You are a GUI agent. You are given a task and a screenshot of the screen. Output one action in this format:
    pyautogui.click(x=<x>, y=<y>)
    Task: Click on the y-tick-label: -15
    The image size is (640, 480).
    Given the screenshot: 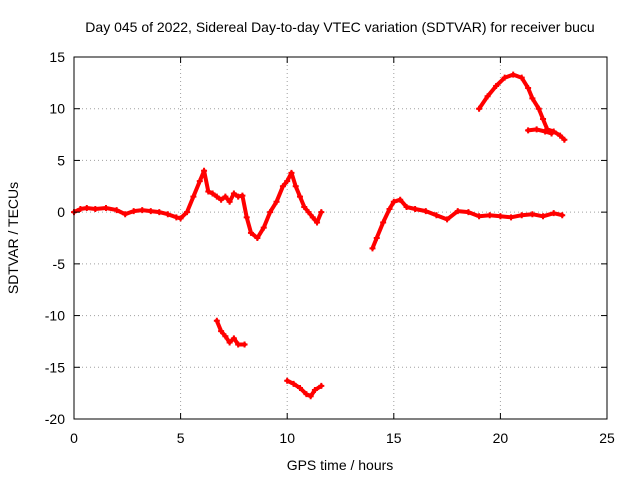 What is the action you would take?
    pyautogui.click(x=55, y=367)
    